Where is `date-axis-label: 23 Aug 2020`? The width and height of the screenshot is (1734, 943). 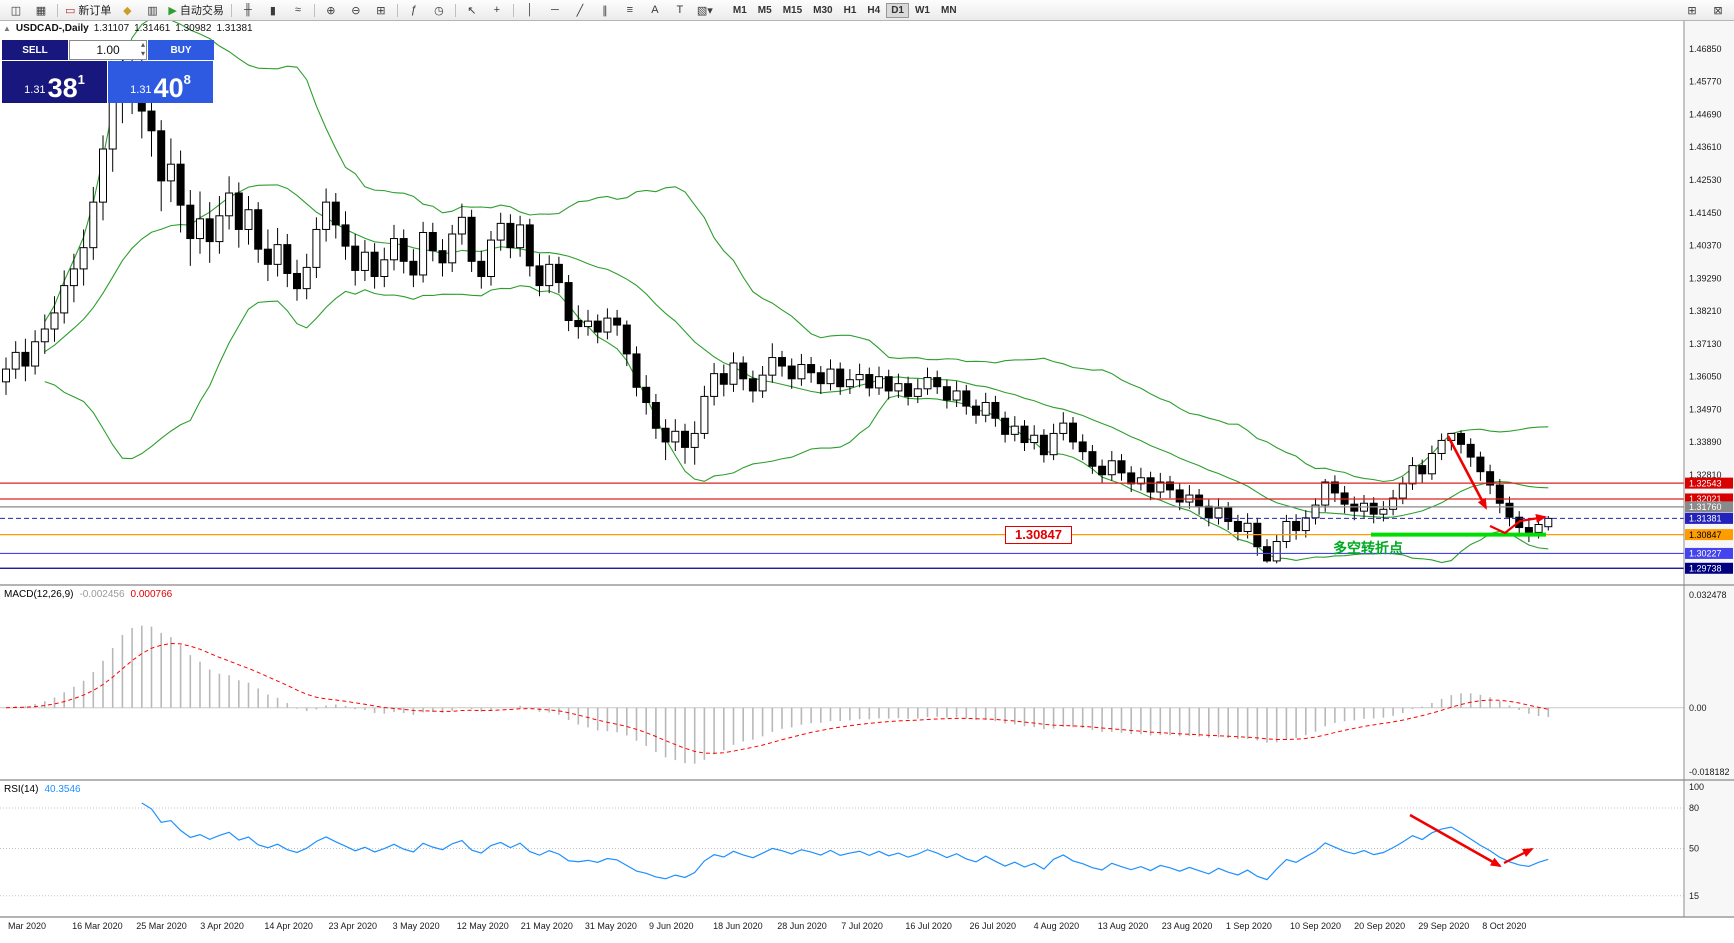
date-axis-label: 23 Aug 2020 is located at coordinates (1187, 926).